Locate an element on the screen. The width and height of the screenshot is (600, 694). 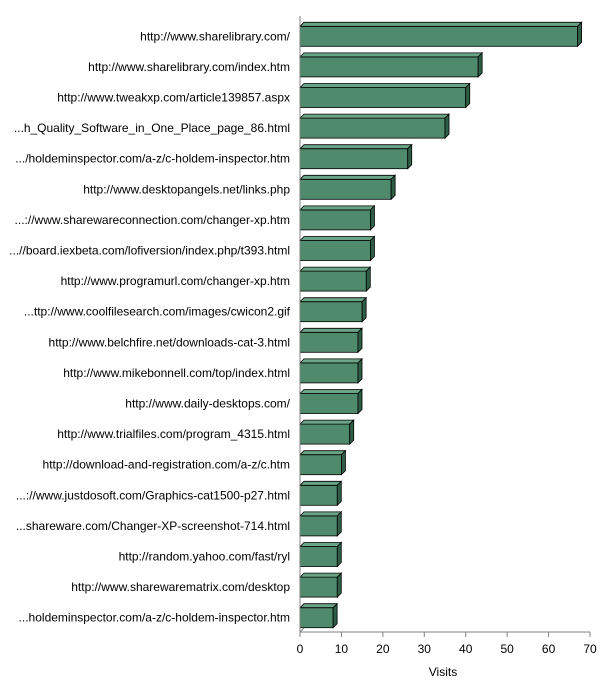
x-axis-title: Visits is located at coordinates (443, 672).